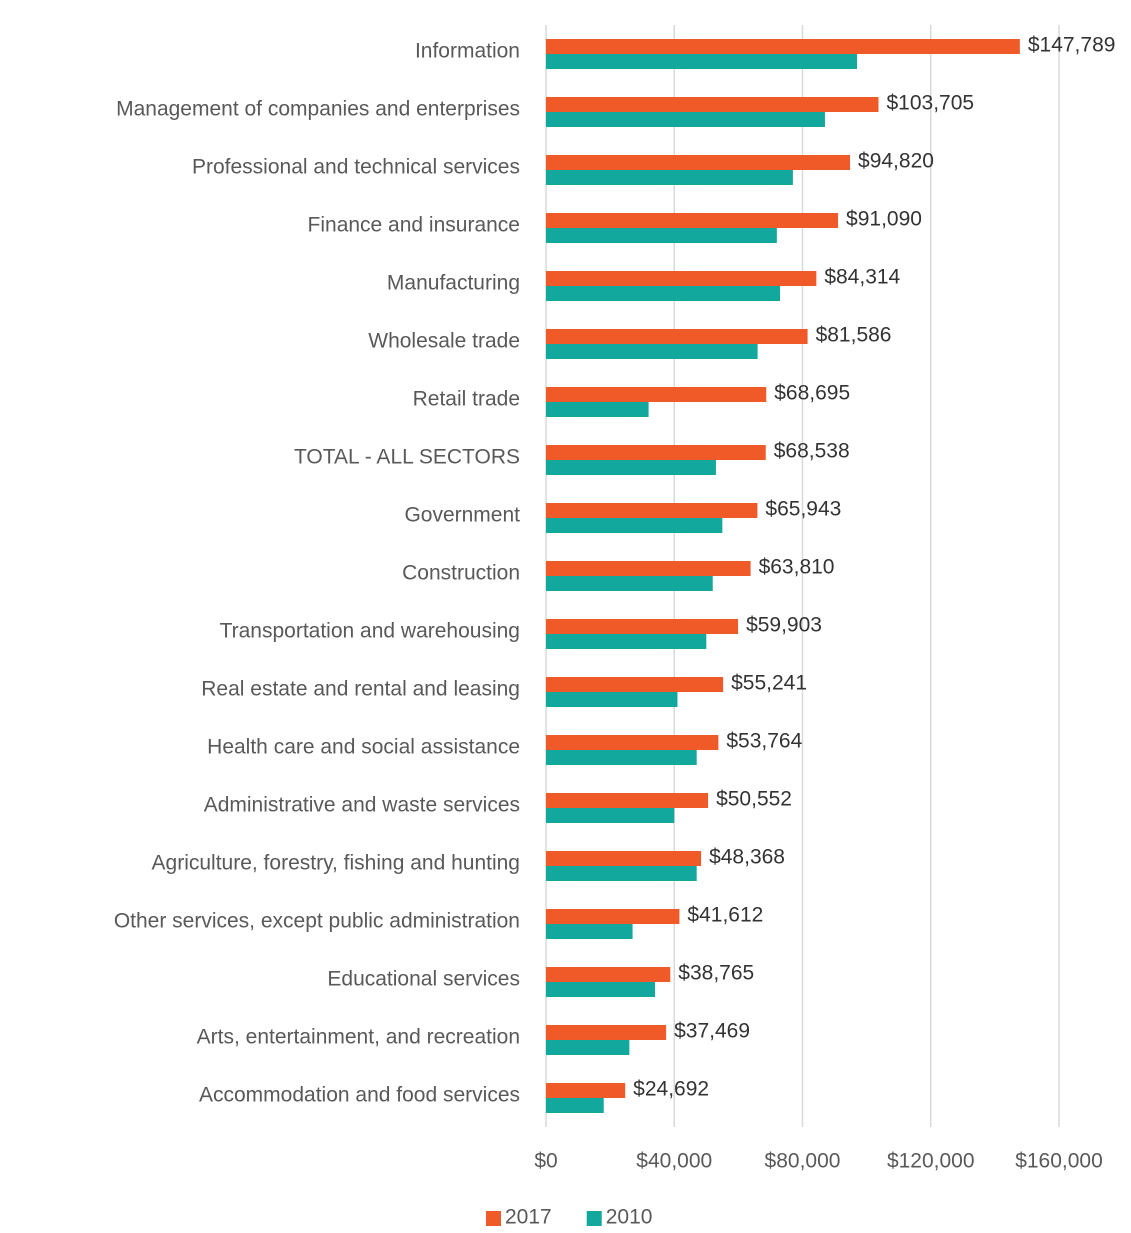 The width and height of the screenshot is (1131, 1233). What do you see at coordinates (414, 225) in the screenshot?
I see `y-tick-label: Finance and insurance` at bounding box center [414, 225].